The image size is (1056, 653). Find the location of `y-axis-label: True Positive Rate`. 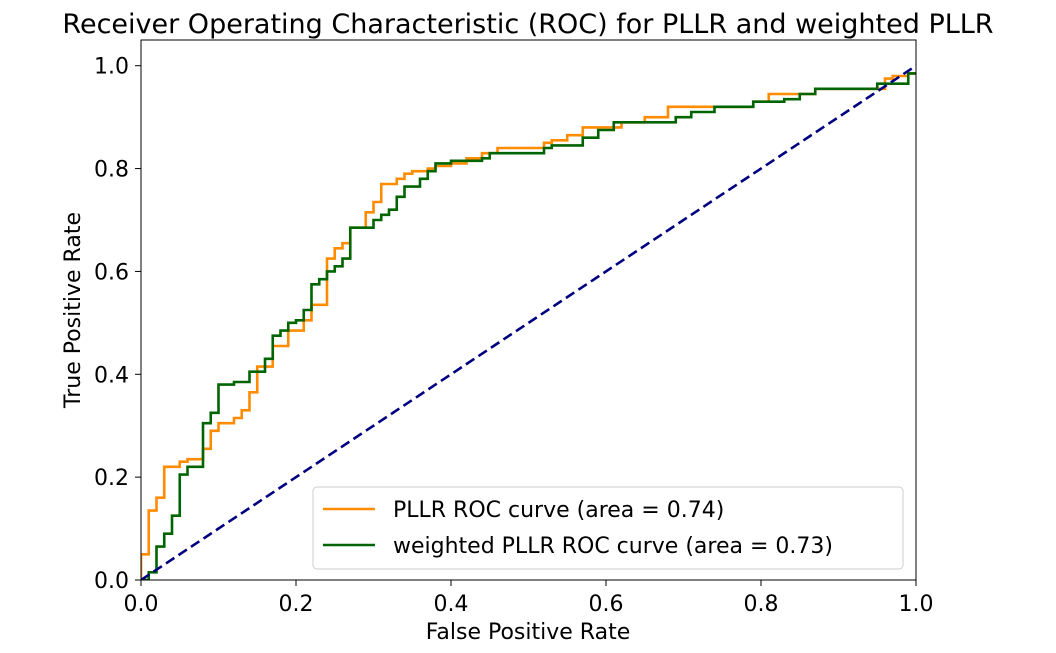

y-axis-label: True Positive Rate is located at coordinates (73, 310).